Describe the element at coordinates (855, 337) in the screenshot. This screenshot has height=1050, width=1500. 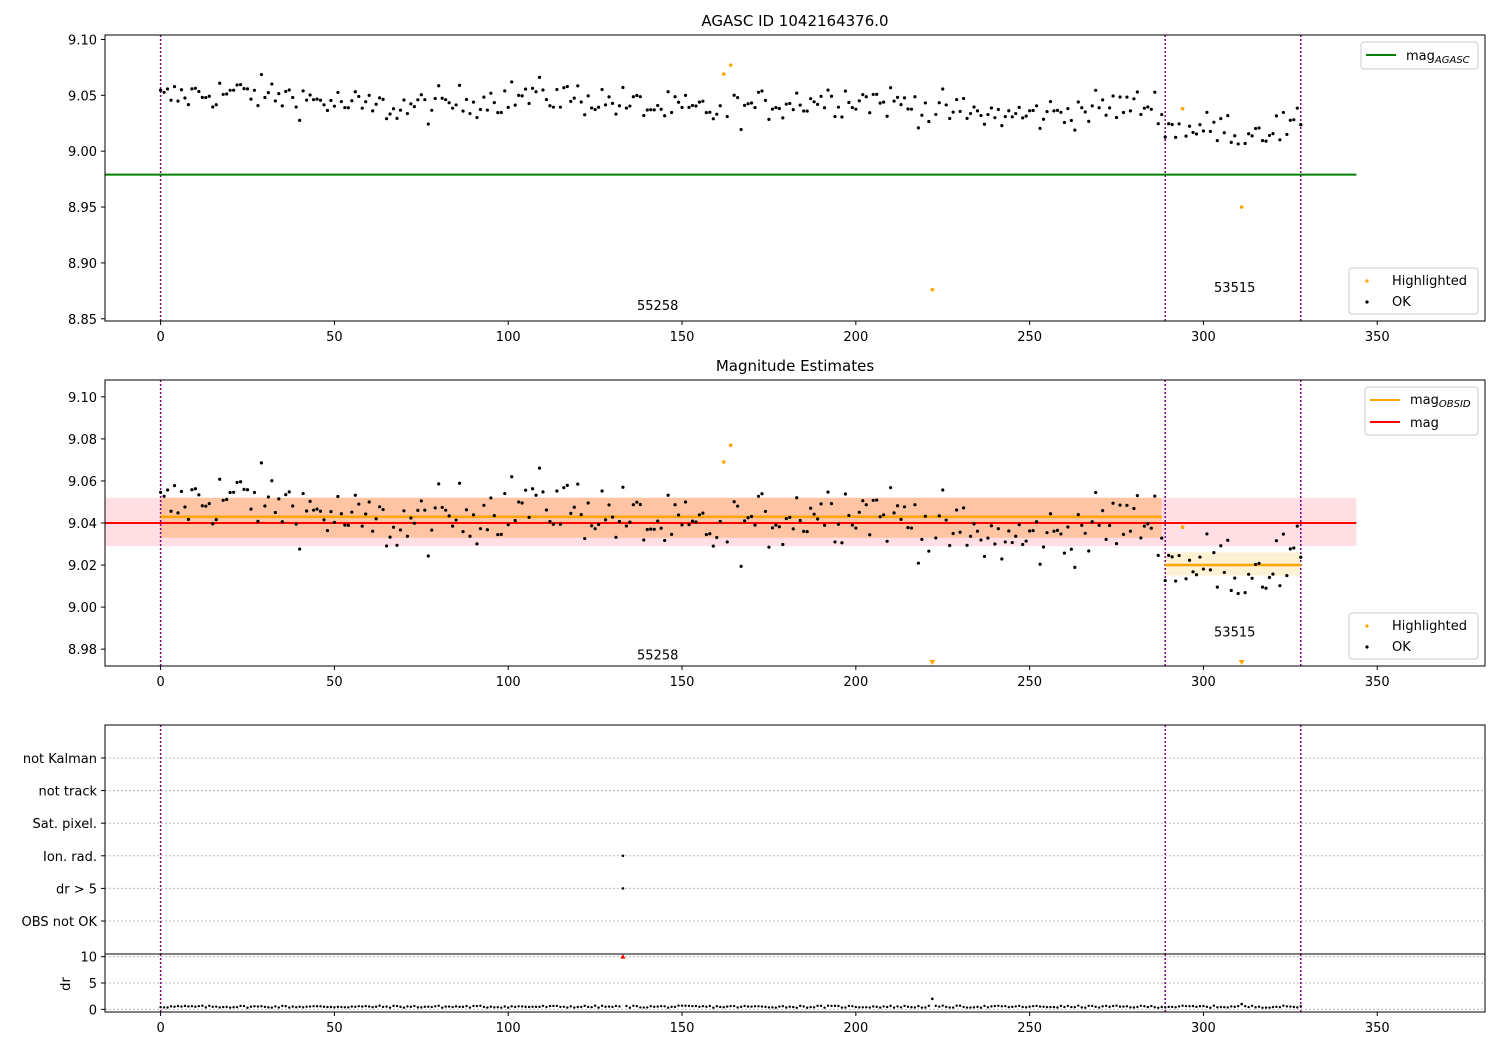
I see `x-tick-label: 200` at that location.